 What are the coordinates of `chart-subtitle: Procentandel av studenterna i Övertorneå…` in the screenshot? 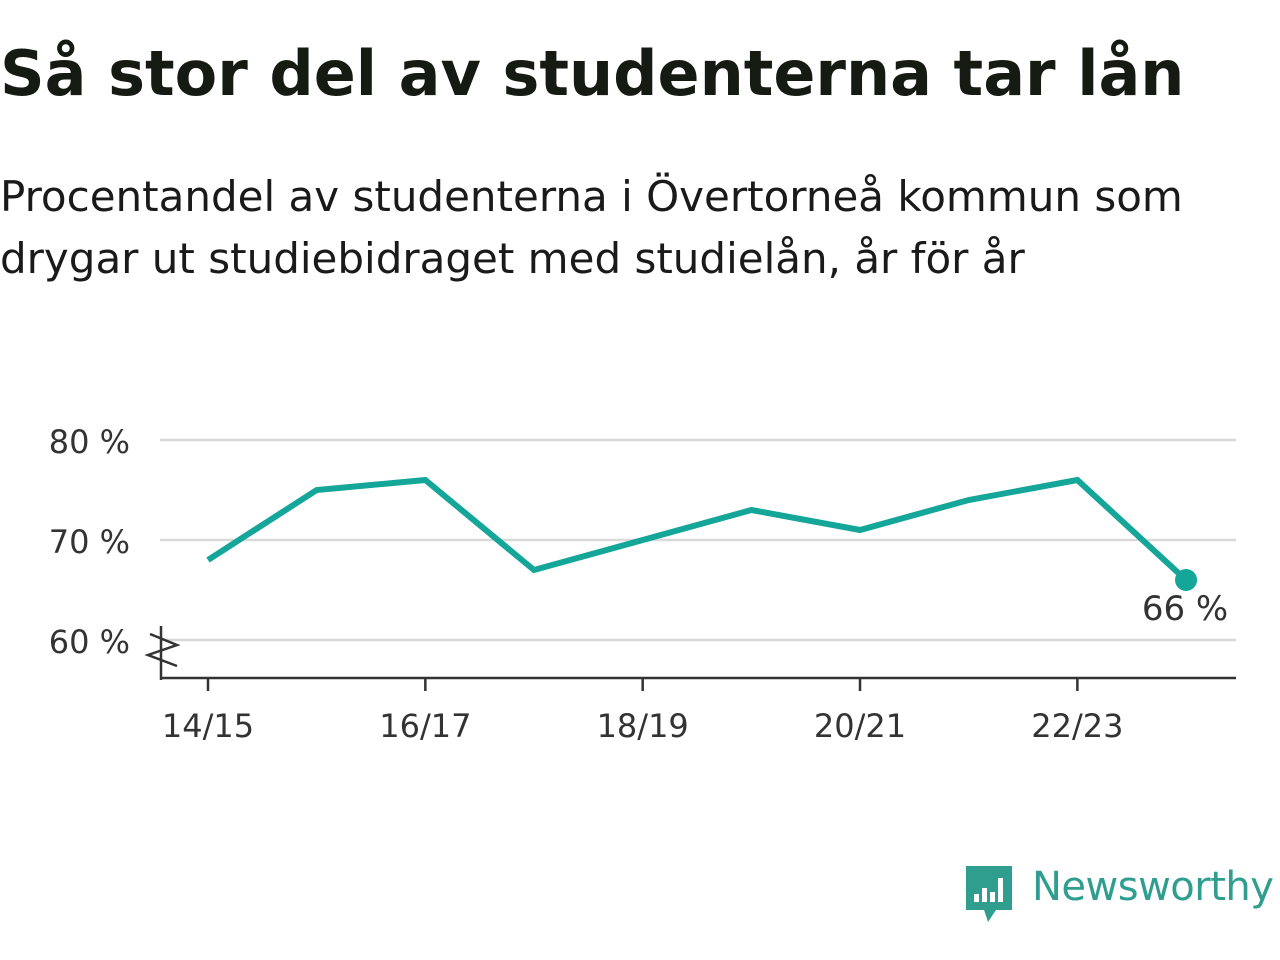 It's located at (591, 227).